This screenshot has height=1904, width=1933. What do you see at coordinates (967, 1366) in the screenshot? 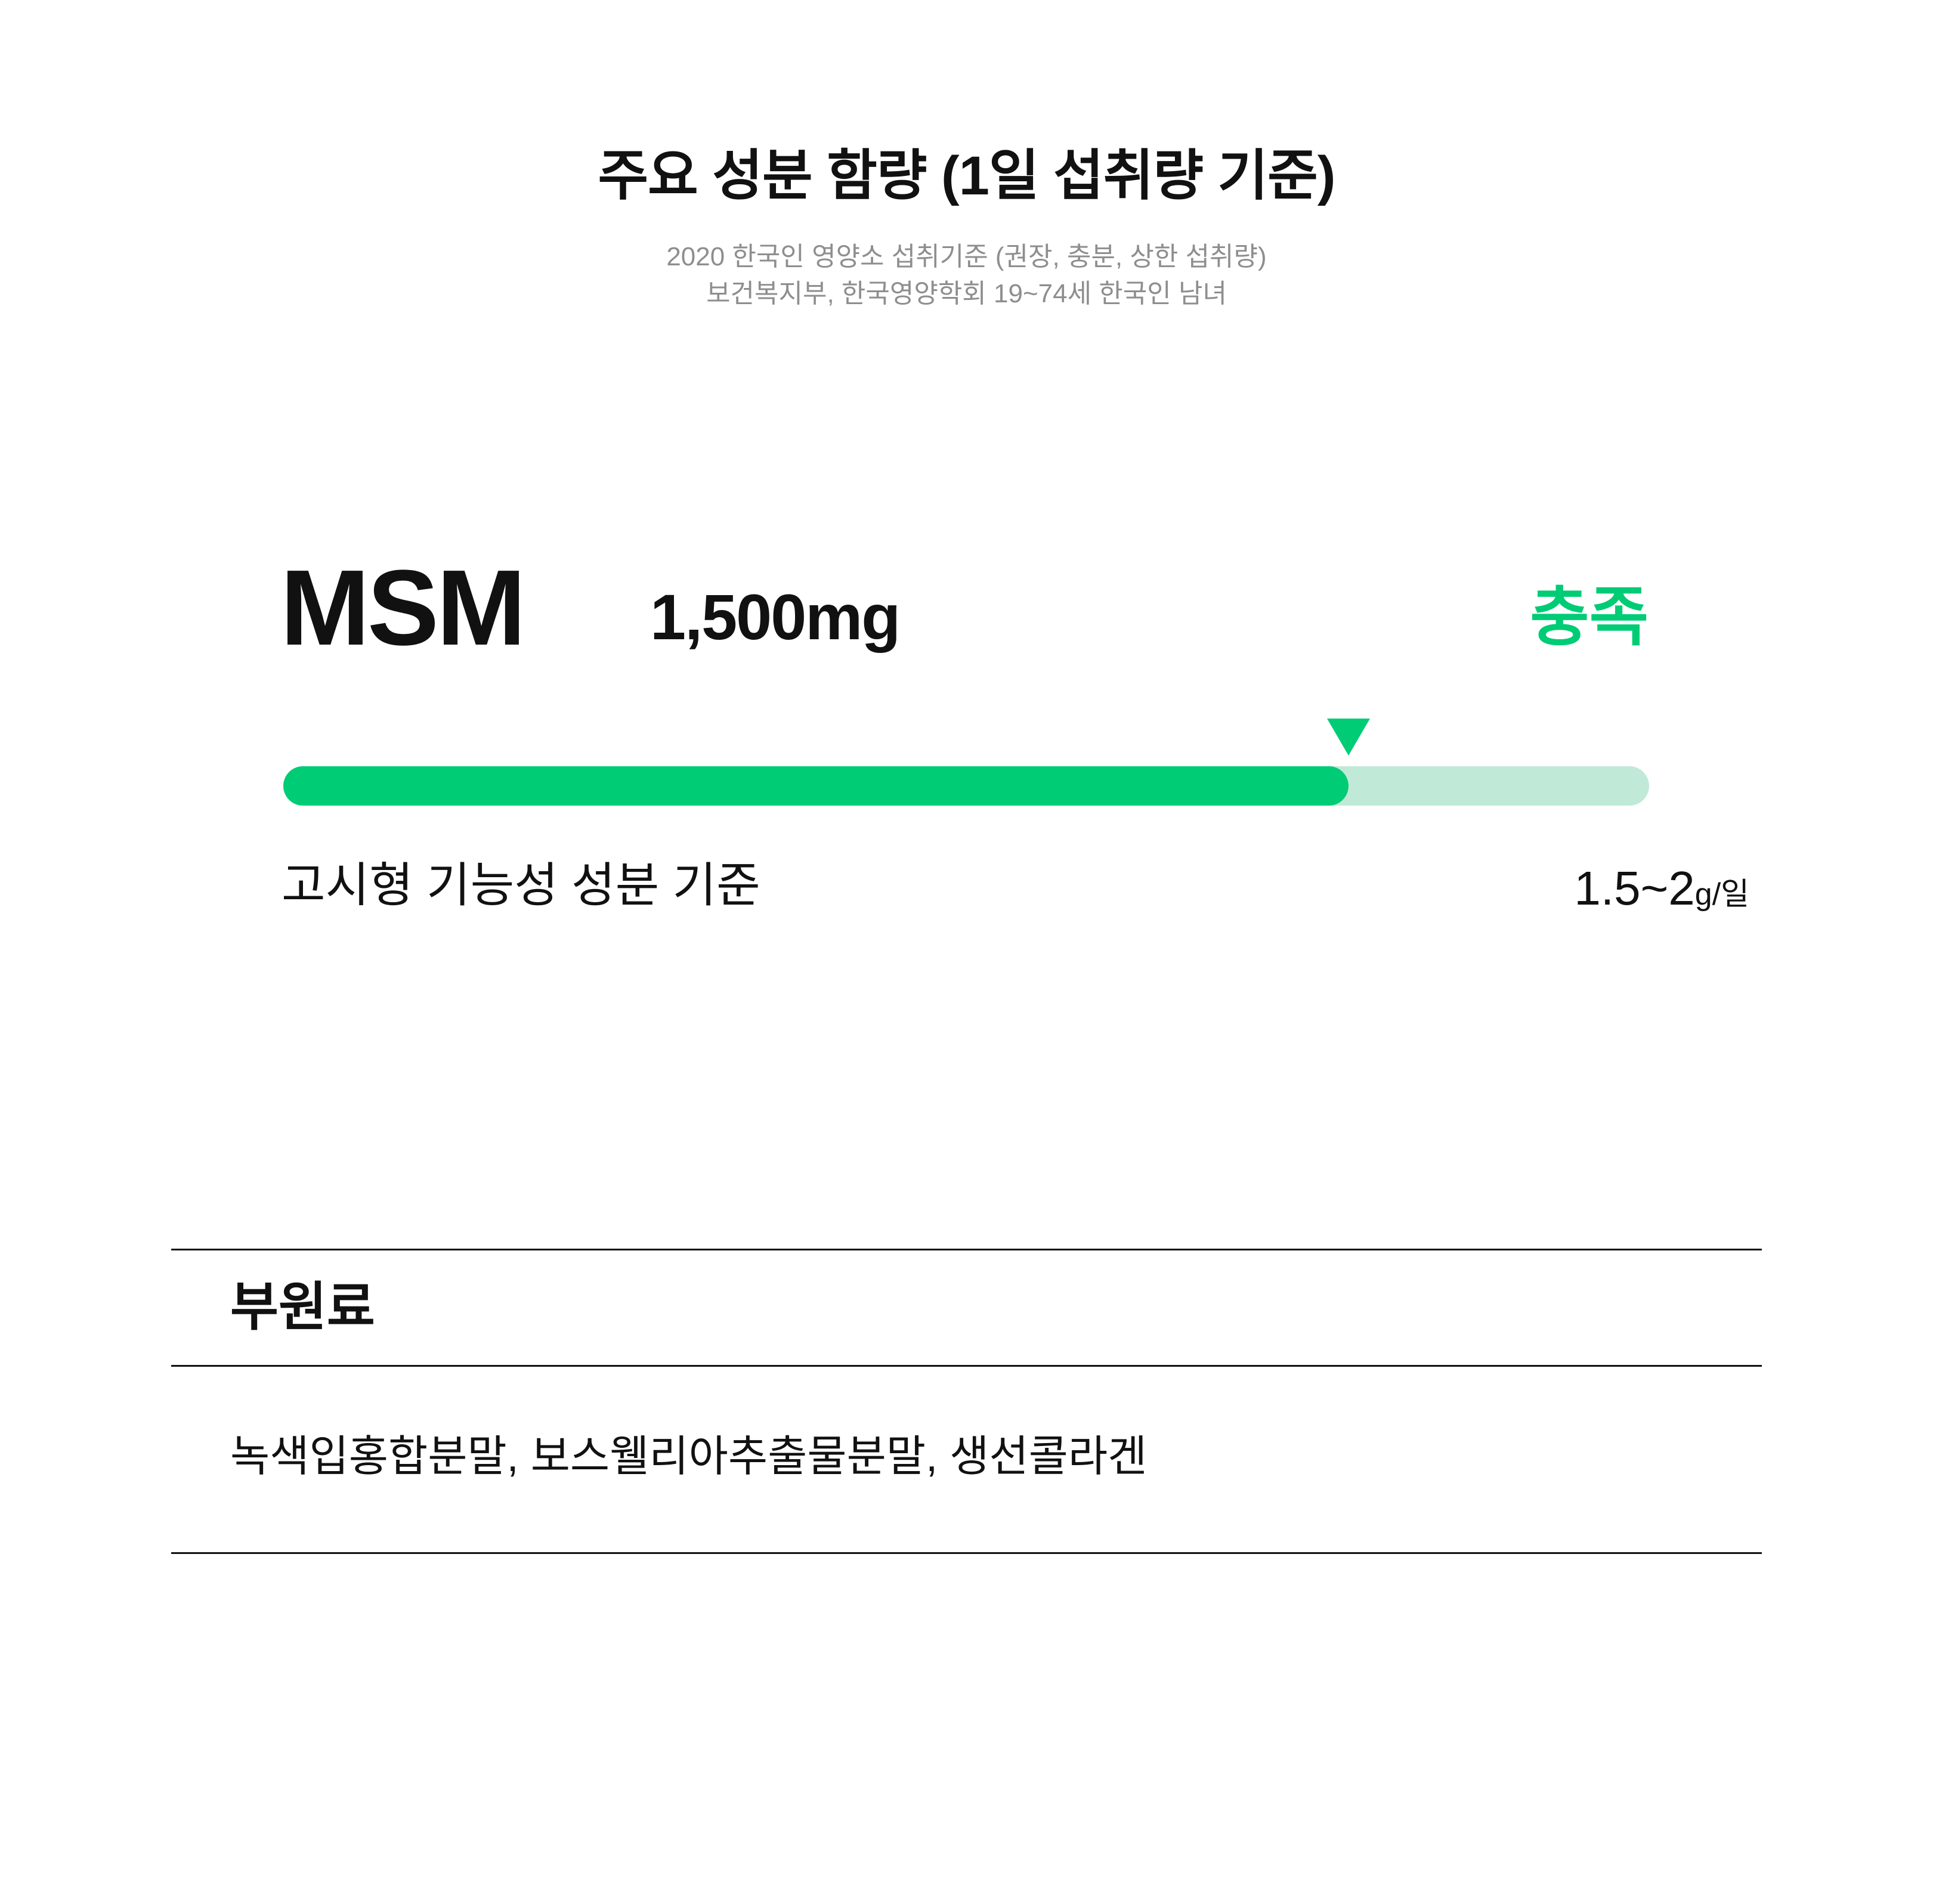
I see `divider-middle` at bounding box center [967, 1366].